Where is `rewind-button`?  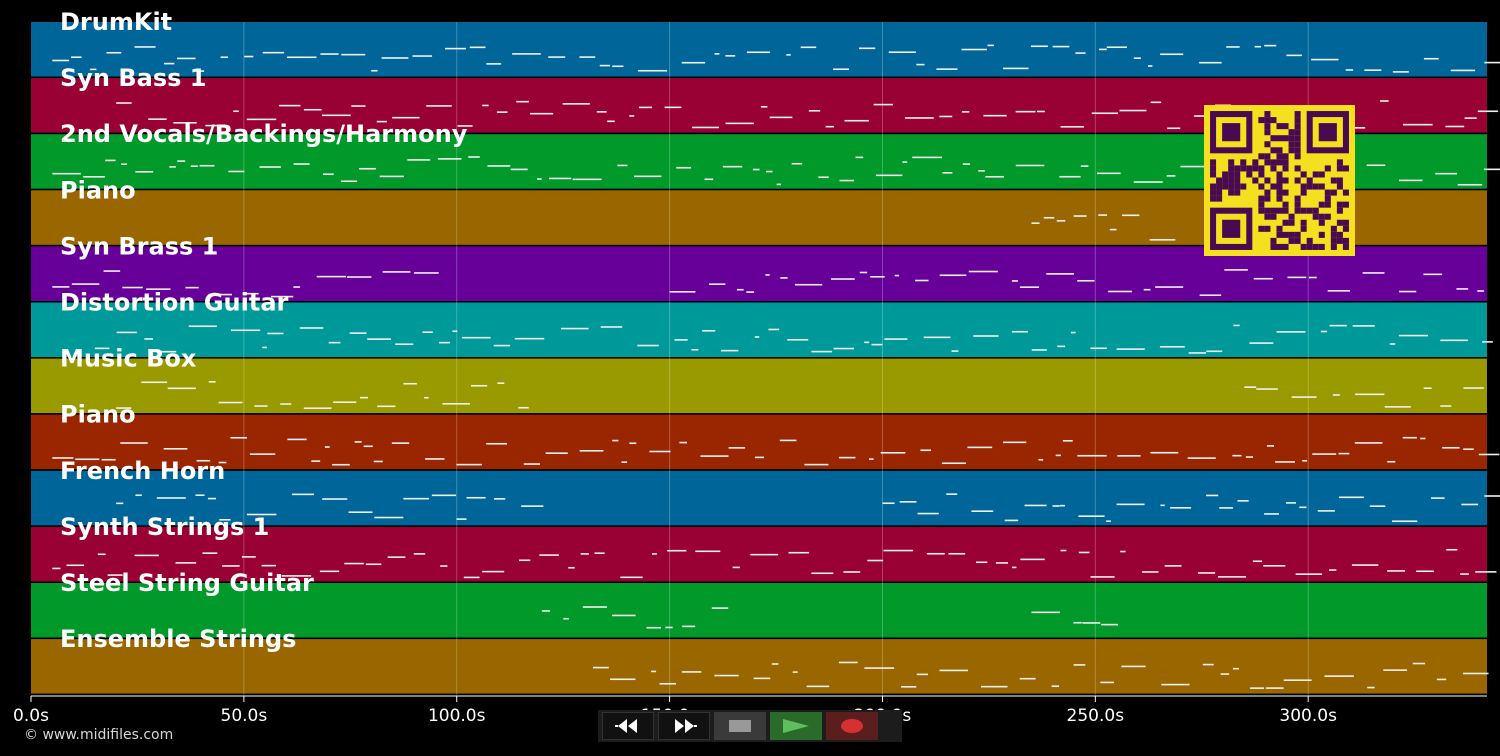 rewind-button is located at coordinates (628, 726).